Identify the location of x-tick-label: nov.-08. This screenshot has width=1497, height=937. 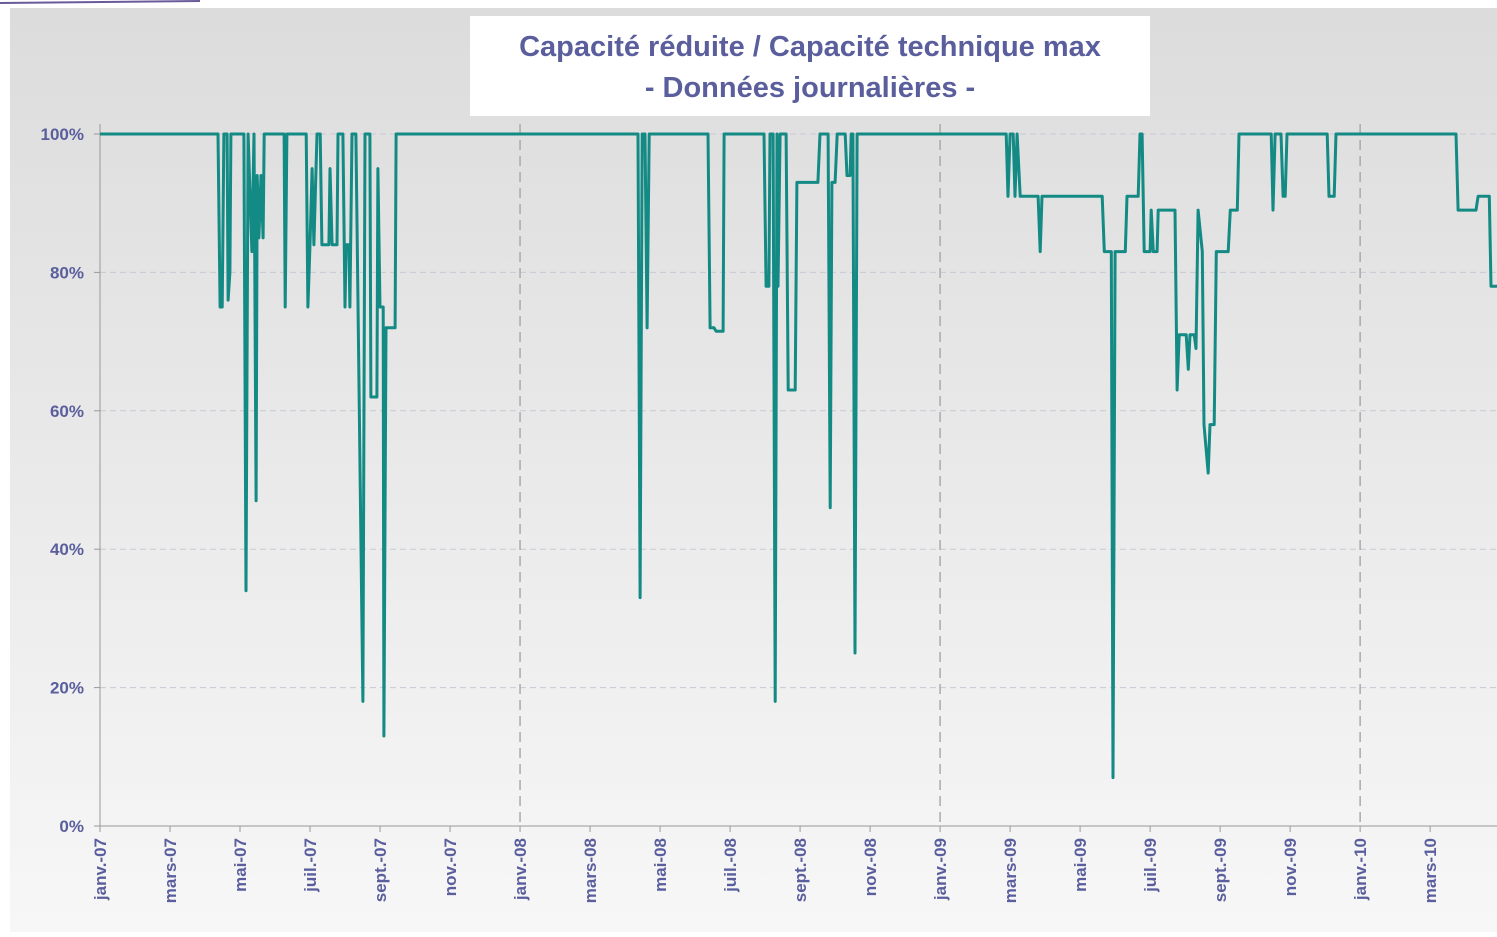
(870, 867).